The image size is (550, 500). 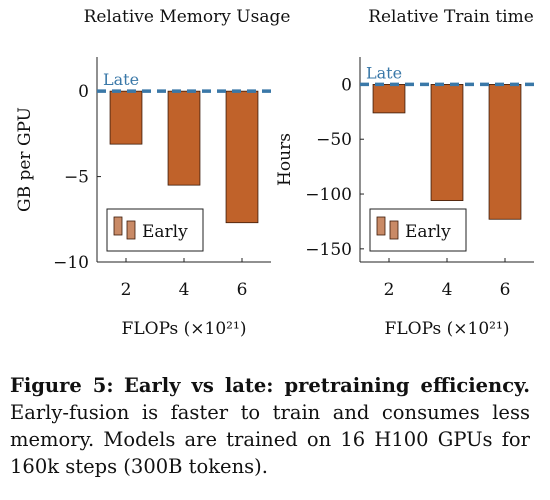 What do you see at coordinates (451, 17) in the screenshot?
I see `chart-title: Relative Train time` at bounding box center [451, 17].